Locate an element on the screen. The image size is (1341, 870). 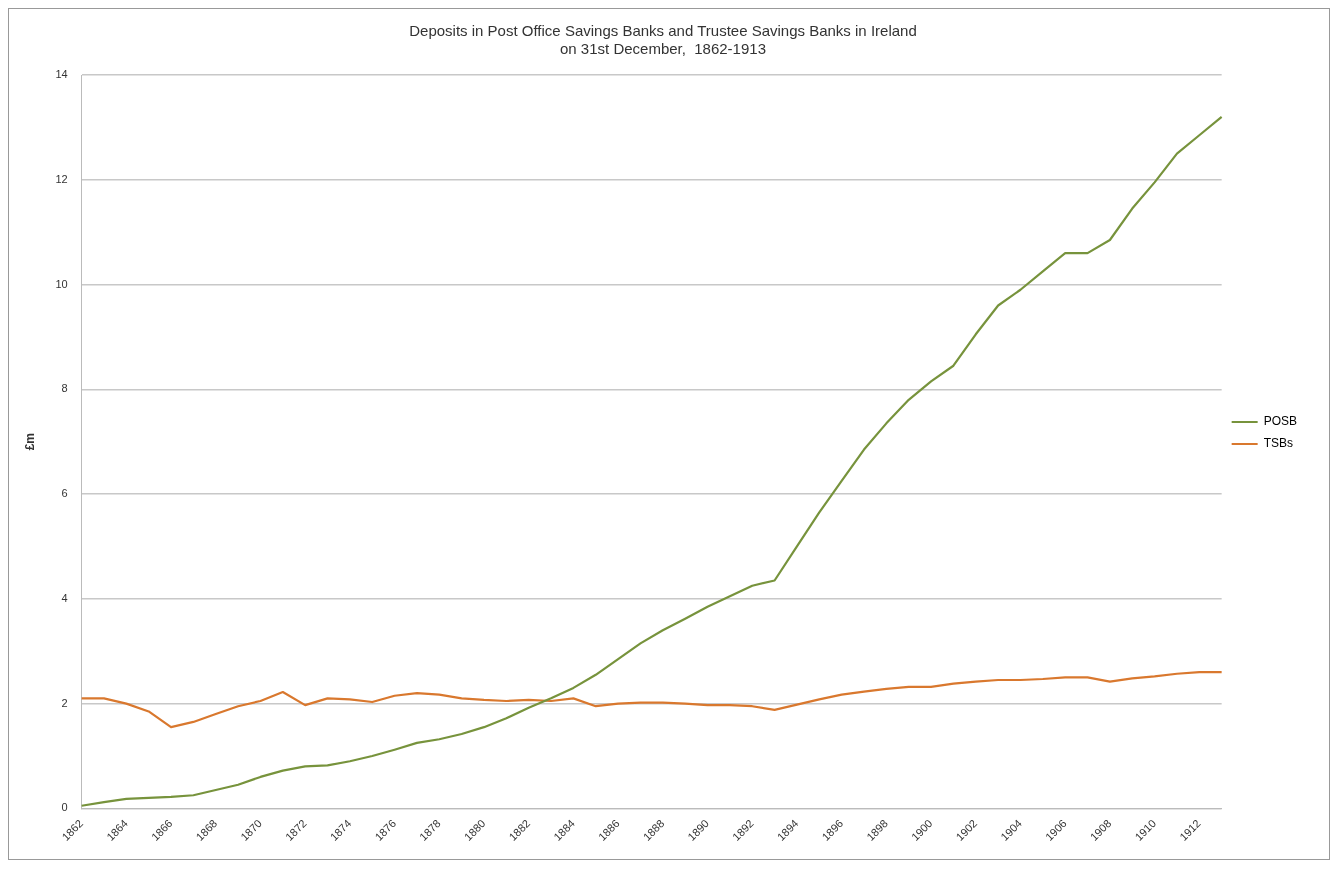
y-tick-label: 8 is located at coordinates (64, 388).